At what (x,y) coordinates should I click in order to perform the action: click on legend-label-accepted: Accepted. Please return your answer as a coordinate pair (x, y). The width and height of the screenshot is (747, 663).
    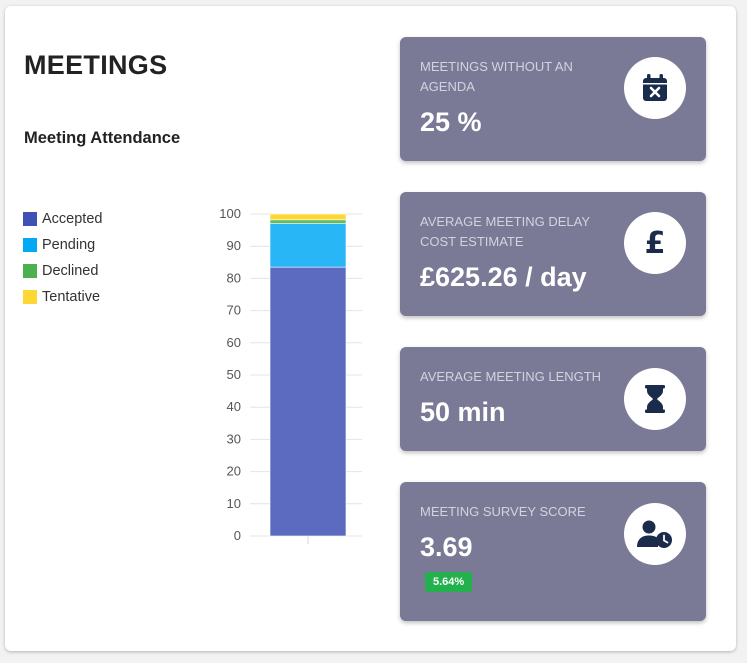
    Looking at the image, I should click on (72, 219).